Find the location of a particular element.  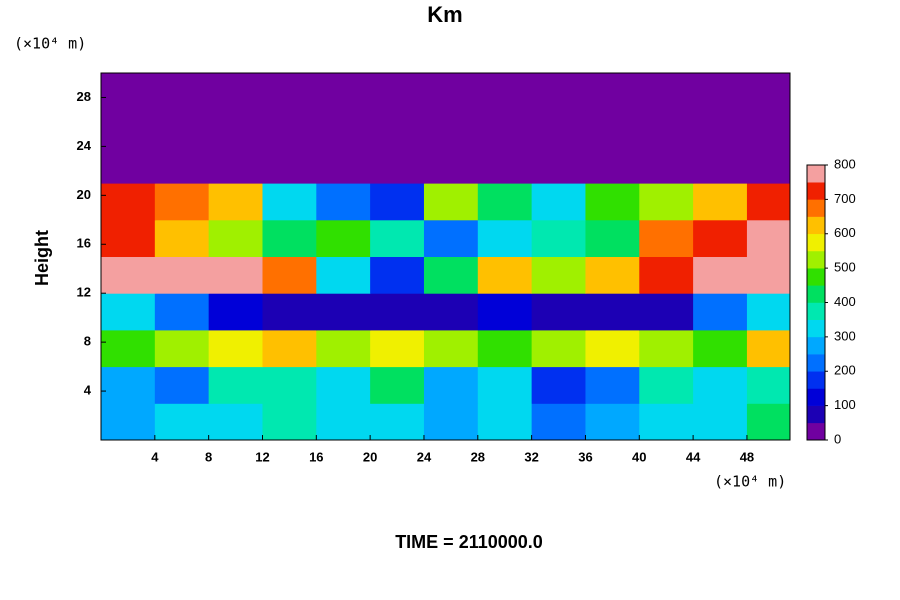

x-tick-label: 12 is located at coordinates (262, 456).